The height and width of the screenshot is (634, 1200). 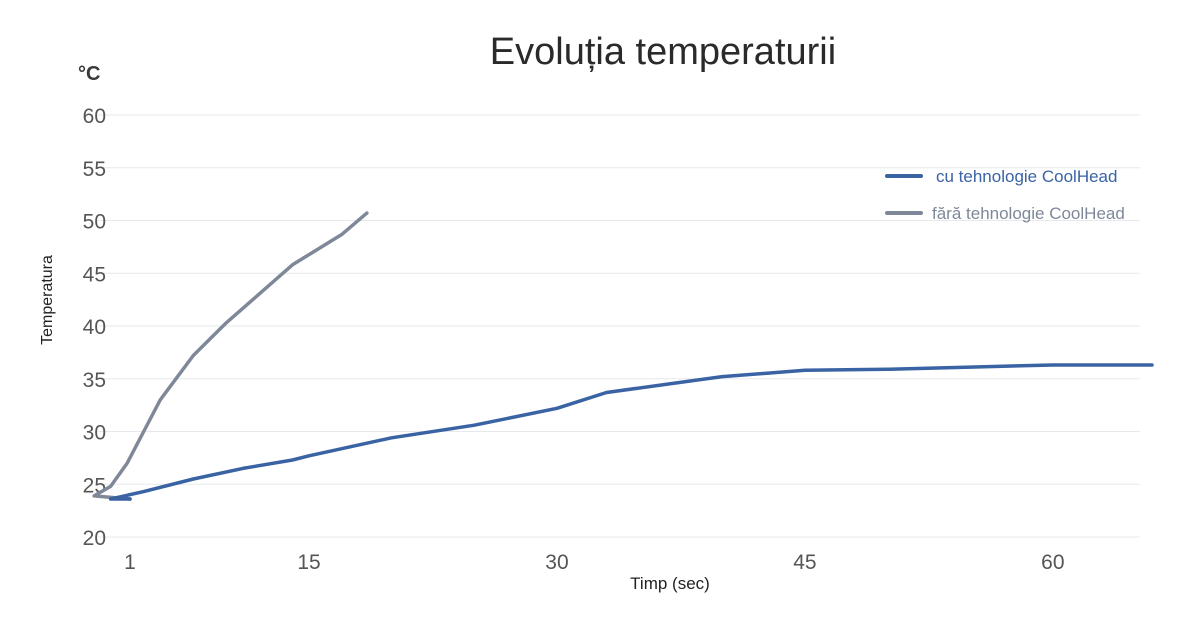 What do you see at coordinates (308, 562) in the screenshot?
I see `x-tick-label: 15` at bounding box center [308, 562].